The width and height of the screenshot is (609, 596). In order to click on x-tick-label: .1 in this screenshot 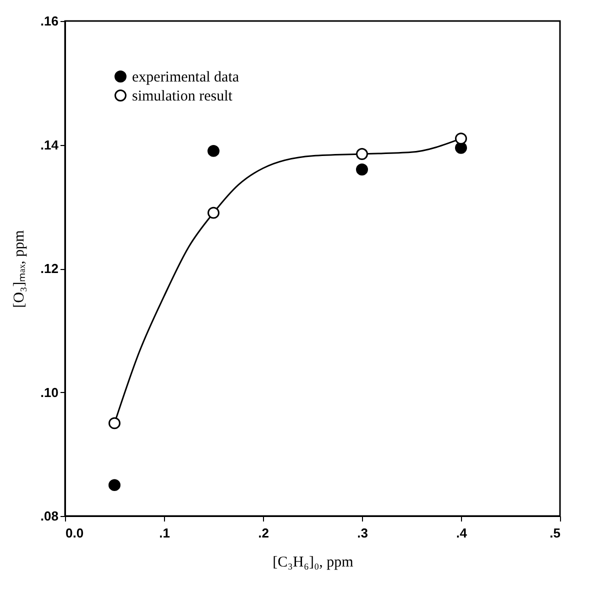, I will do `click(164, 533)`.